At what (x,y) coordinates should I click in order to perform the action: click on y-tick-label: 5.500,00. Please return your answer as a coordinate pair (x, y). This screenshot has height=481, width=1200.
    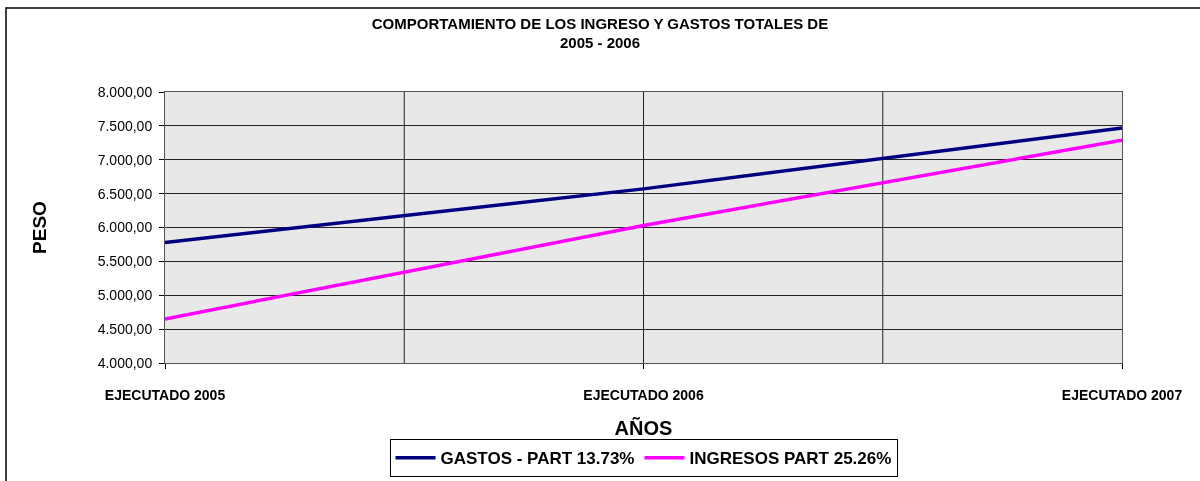
    Looking at the image, I should click on (125, 261).